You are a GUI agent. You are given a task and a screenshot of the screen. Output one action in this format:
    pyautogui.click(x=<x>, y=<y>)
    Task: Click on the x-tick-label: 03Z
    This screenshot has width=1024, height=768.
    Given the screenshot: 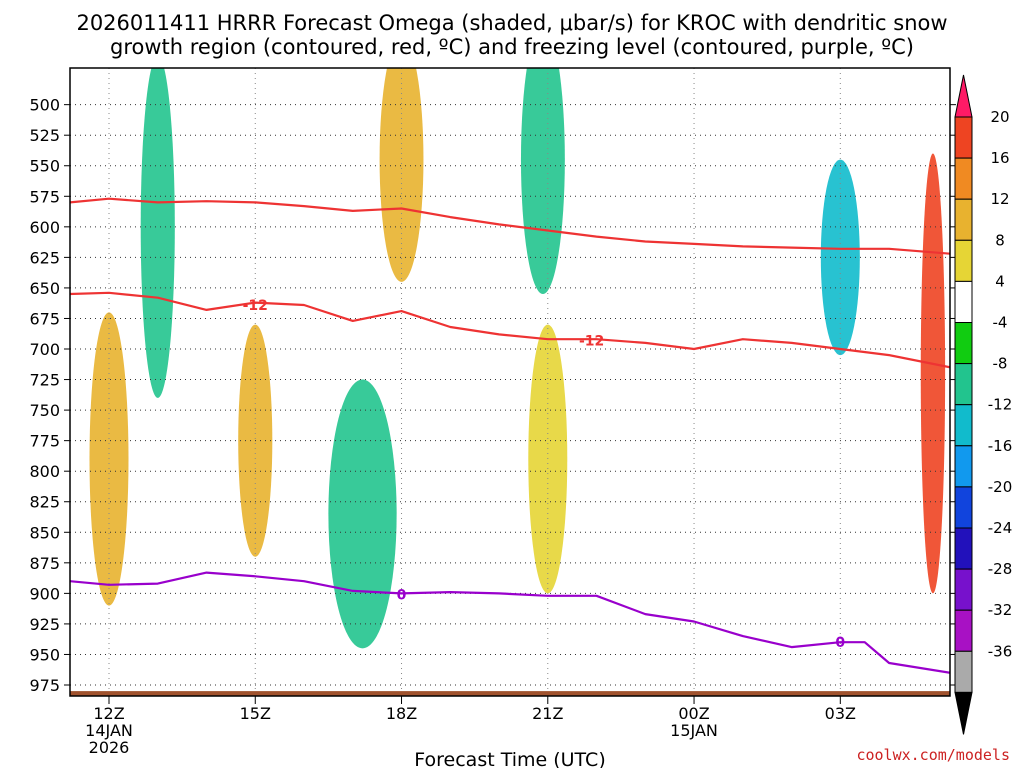 What is the action you would take?
    pyautogui.click(x=840, y=713)
    